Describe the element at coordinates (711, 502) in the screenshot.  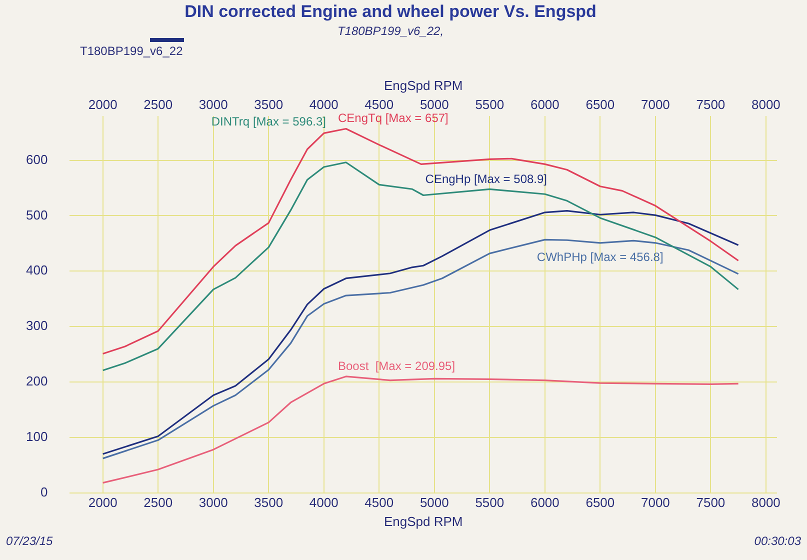
I see `x-tick-label: 7500` at that location.